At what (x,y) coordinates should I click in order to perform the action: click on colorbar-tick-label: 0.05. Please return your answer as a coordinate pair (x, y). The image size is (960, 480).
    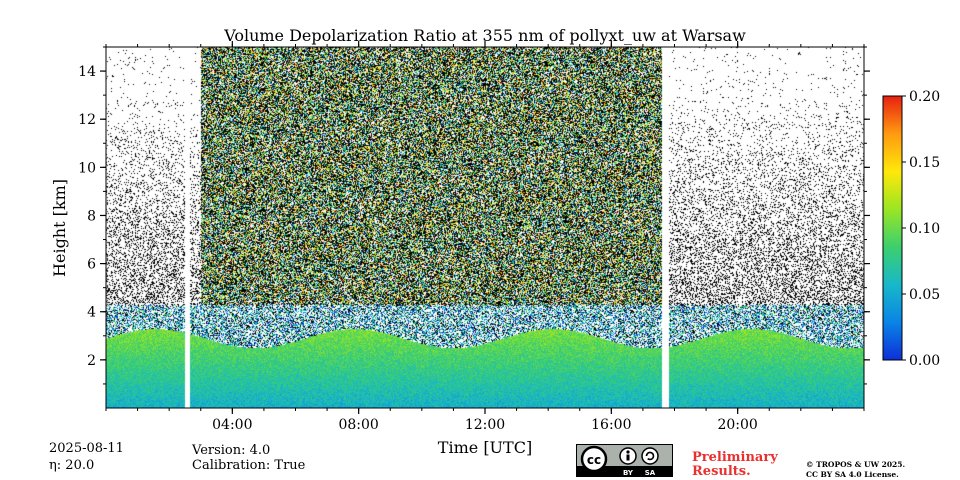
    Looking at the image, I should click on (924, 295).